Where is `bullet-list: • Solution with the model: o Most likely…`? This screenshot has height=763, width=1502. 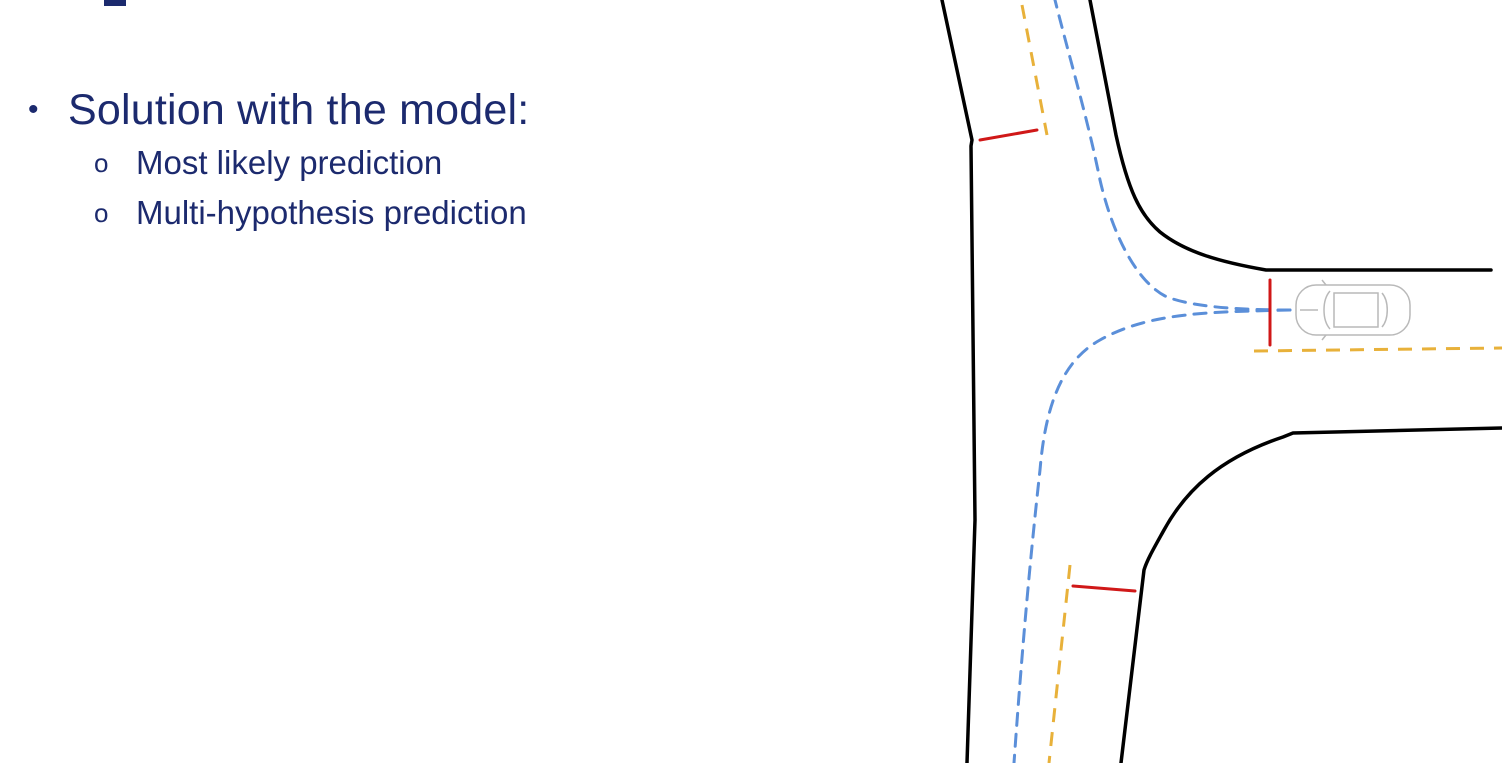 bullet-list: • Solution with the model: o Most likely… is located at coordinates (342, 159).